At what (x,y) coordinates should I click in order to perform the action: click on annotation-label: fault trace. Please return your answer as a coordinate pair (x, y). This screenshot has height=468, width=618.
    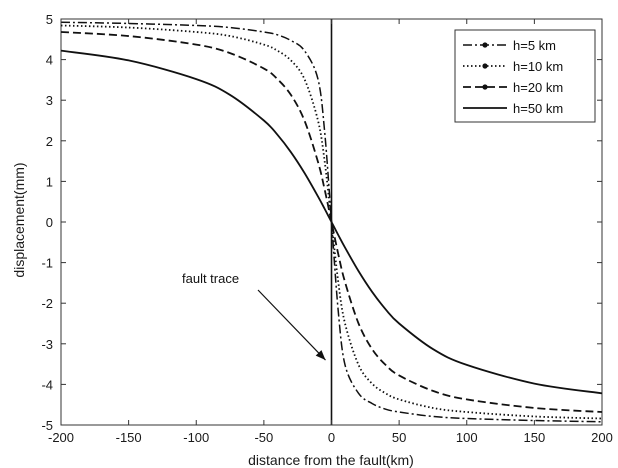
    Looking at the image, I should click on (210, 278).